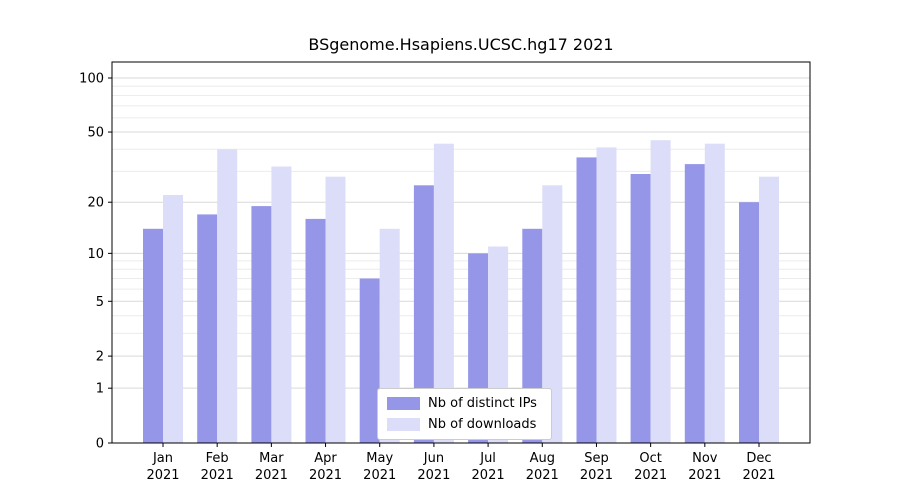 The width and height of the screenshot is (900, 500). Describe the element at coordinates (482, 403) in the screenshot. I see `legend-label-distinct-ips: Nb of distinct IPs` at that location.